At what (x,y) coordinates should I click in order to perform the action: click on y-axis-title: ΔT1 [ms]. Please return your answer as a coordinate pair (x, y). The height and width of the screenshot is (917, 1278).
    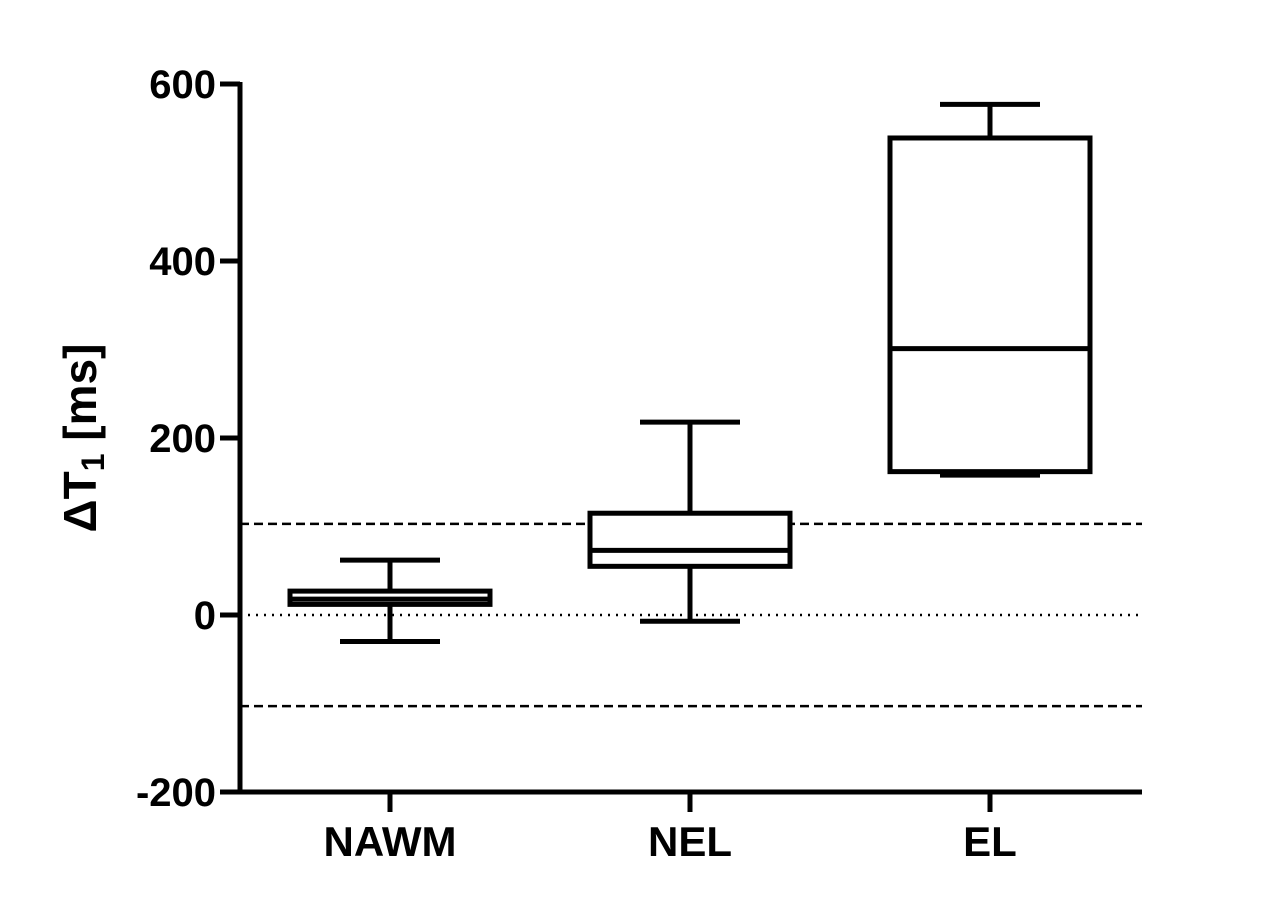
    Looking at the image, I should click on (82, 438).